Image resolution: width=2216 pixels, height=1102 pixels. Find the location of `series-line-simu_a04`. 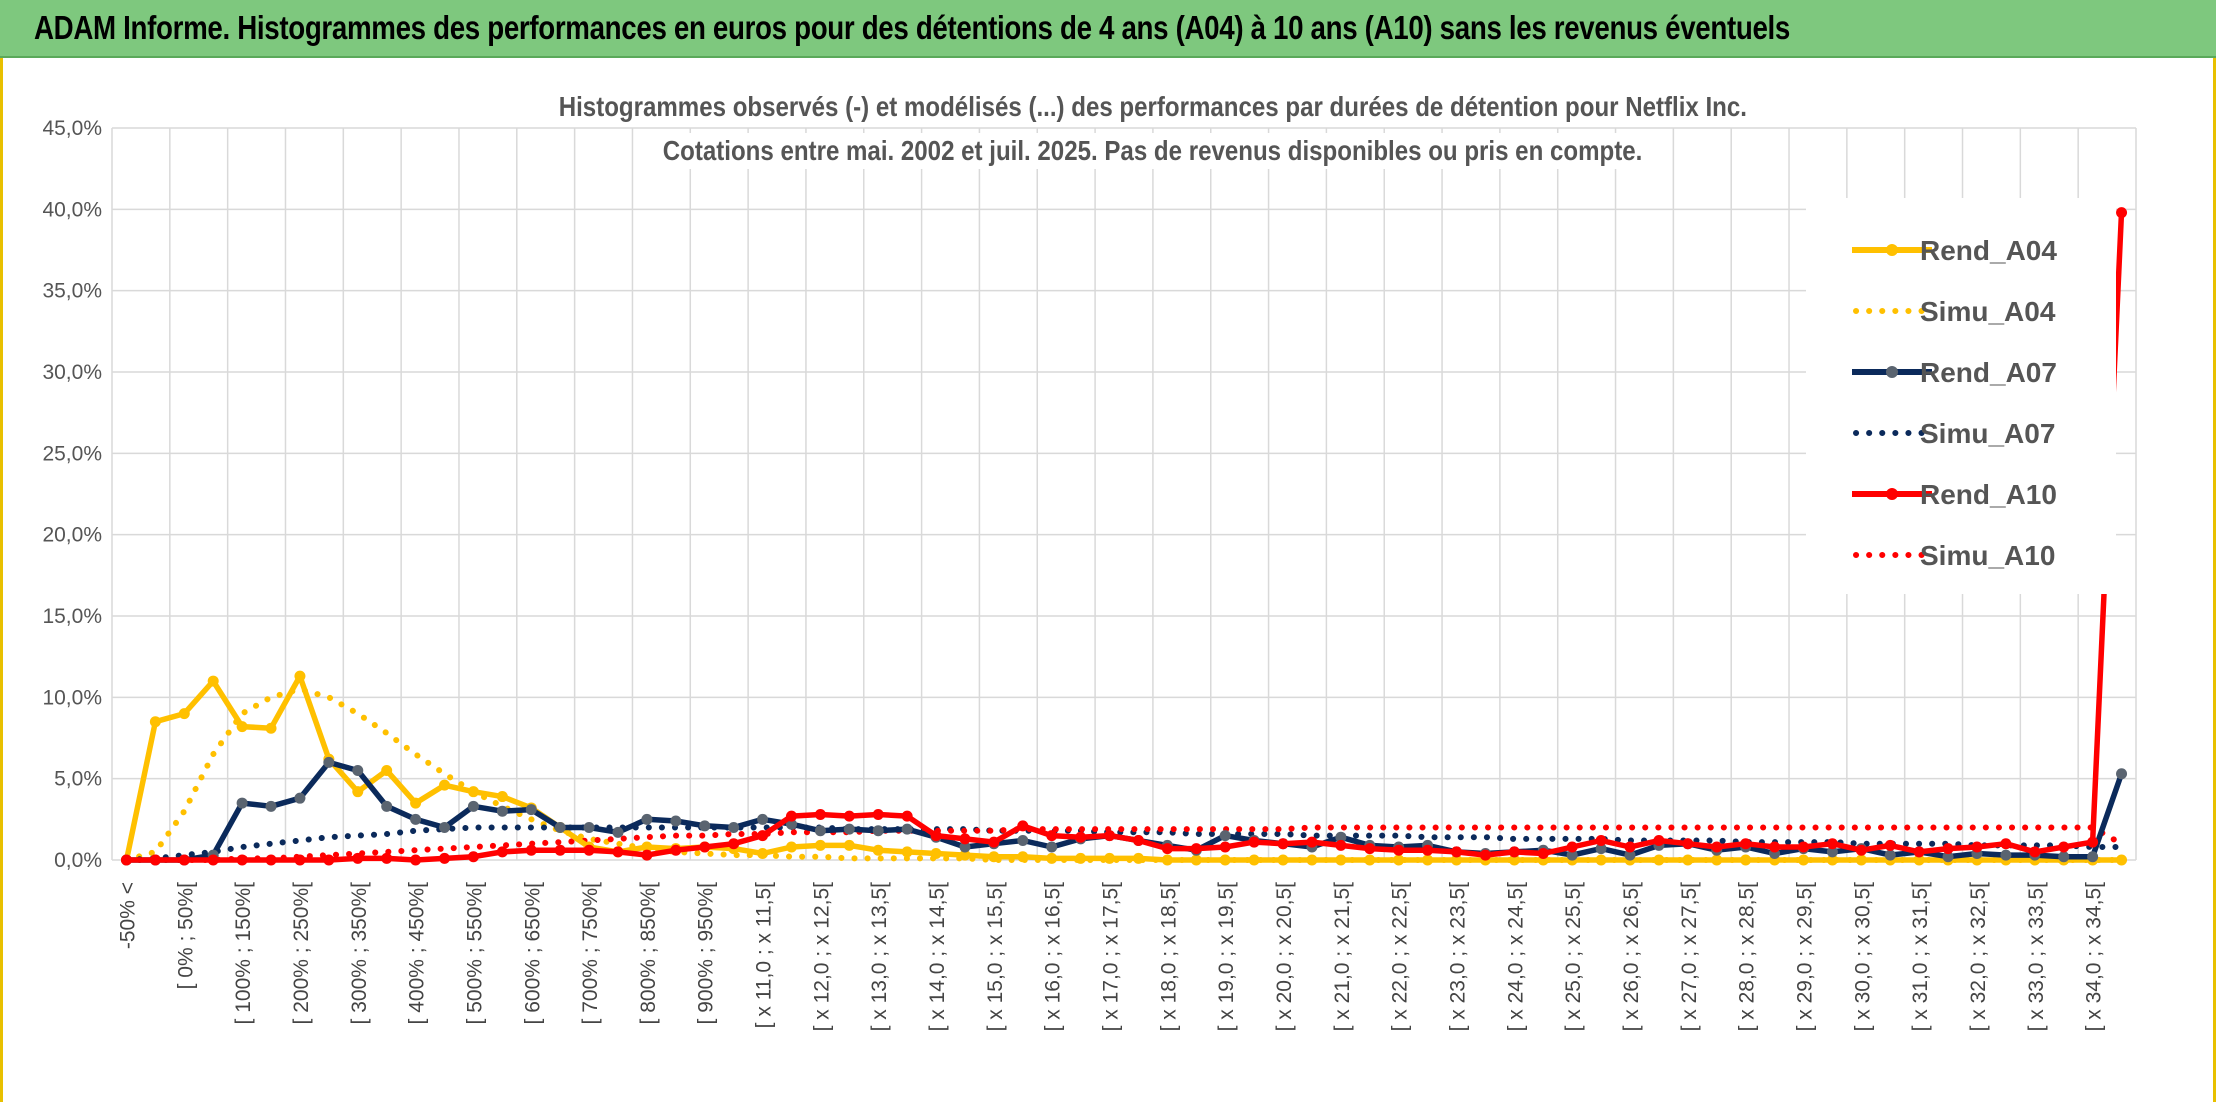

series-line-simu_a04 is located at coordinates (1124, 774).